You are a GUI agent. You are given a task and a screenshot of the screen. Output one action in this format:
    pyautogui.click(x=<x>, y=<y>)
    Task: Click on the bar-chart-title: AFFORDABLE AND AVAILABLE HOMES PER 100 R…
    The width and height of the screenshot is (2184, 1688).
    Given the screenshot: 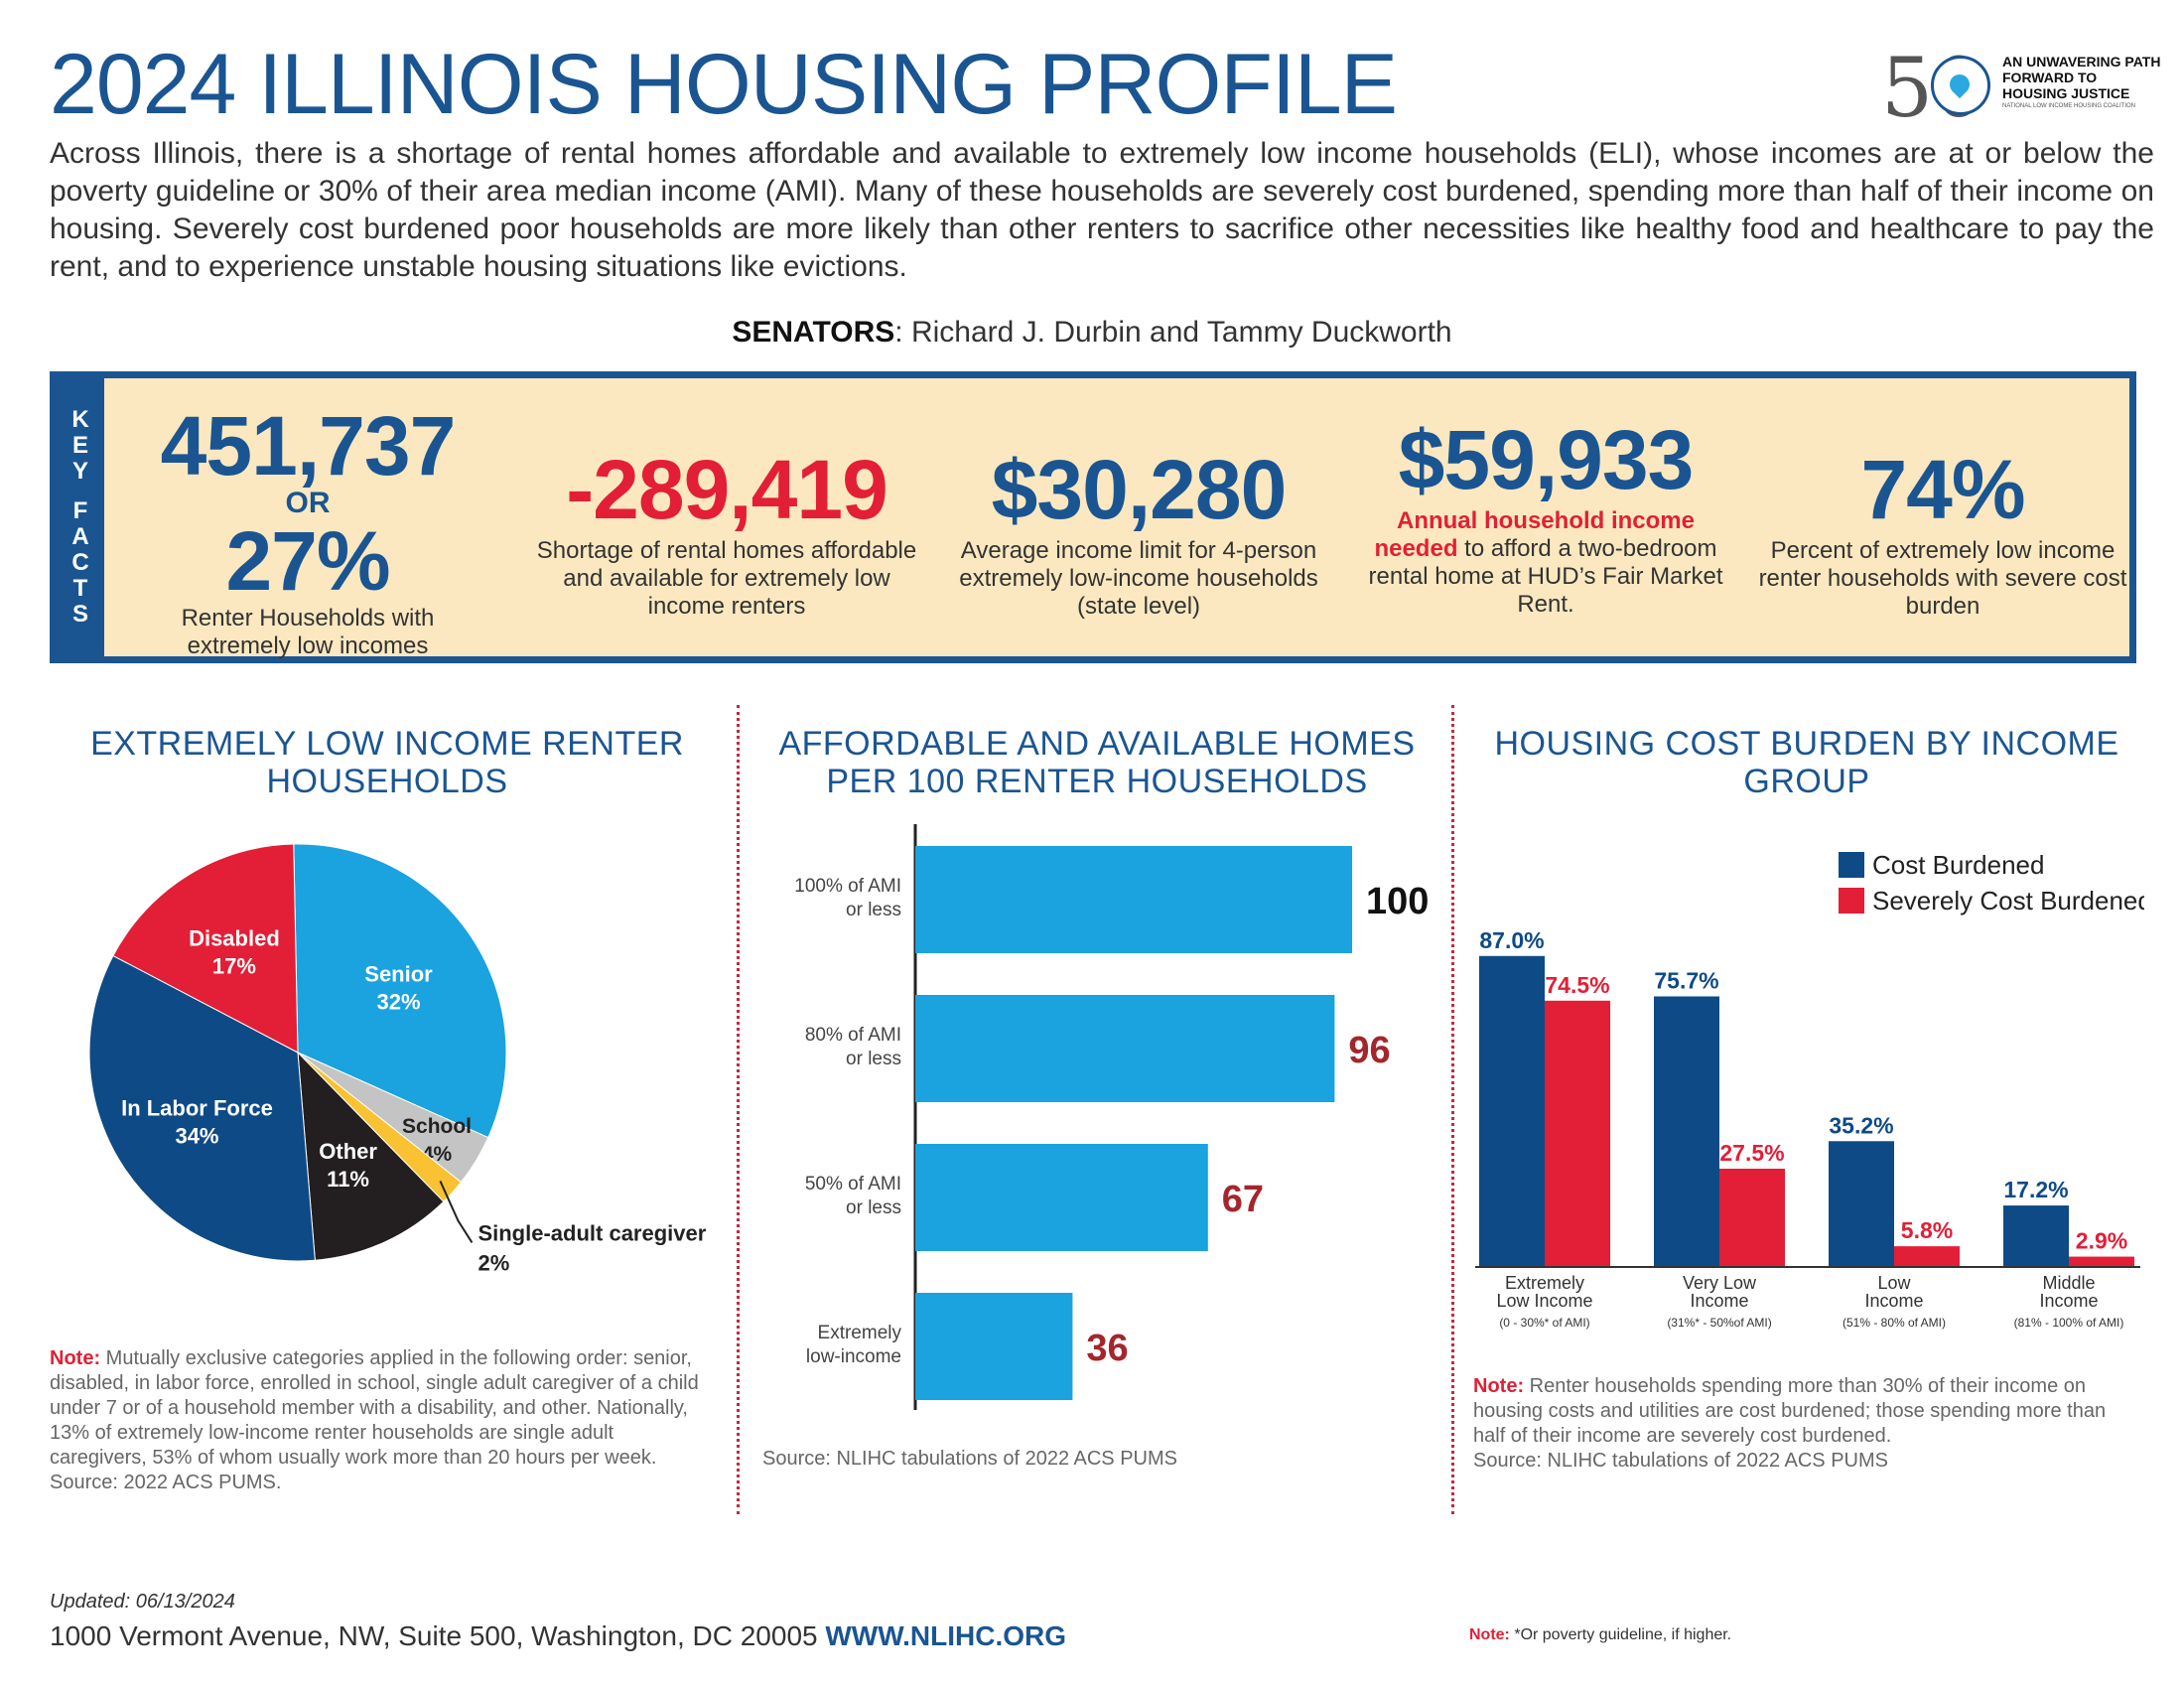 What is the action you would take?
    pyautogui.click(x=1097, y=762)
    